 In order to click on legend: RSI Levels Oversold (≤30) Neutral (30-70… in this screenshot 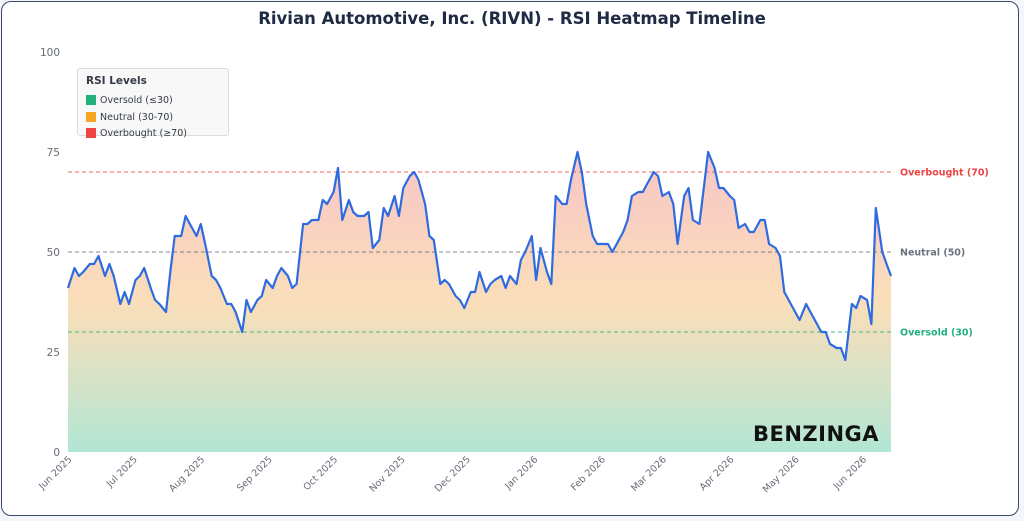, I will do `click(153, 103)`.